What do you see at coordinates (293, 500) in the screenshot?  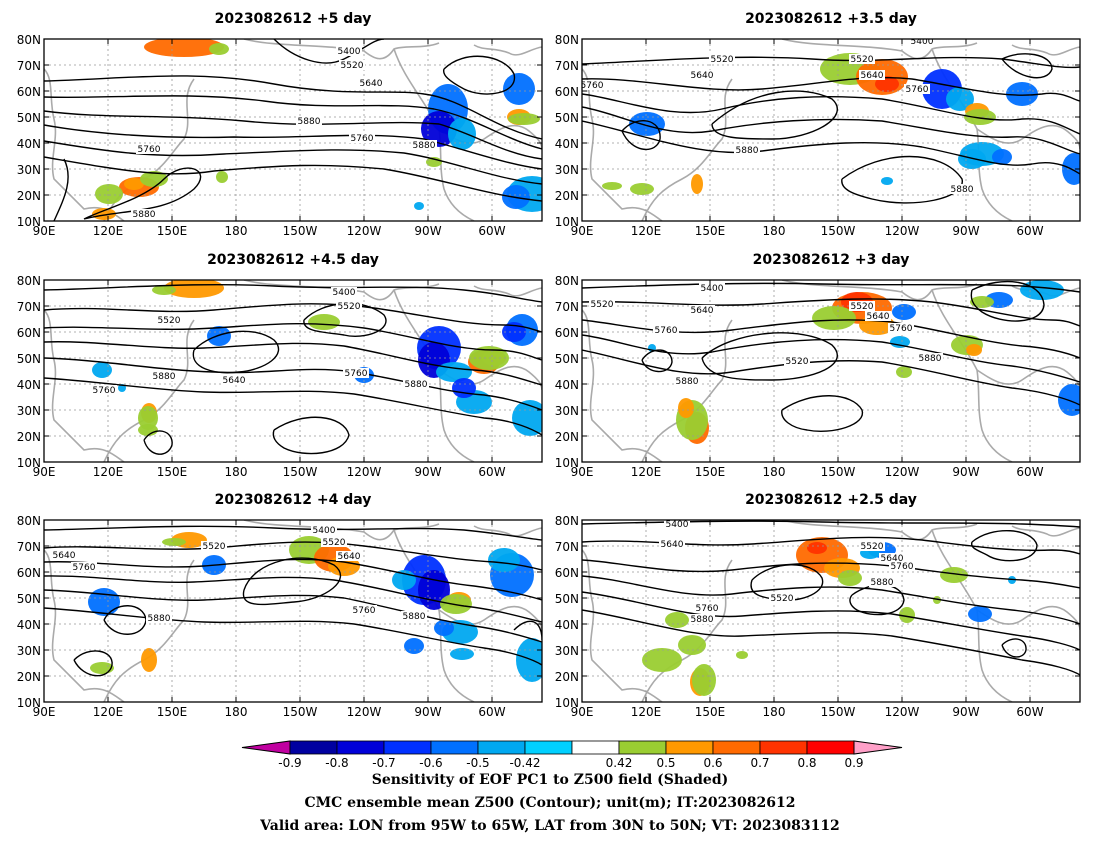 I see `panel-title: 2023082612 +4 day` at bounding box center [293, 500].